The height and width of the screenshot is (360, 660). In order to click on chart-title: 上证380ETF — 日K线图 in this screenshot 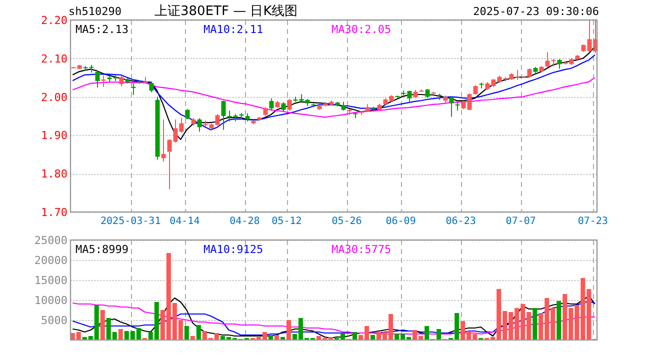, I will do `click(226, 11)`.